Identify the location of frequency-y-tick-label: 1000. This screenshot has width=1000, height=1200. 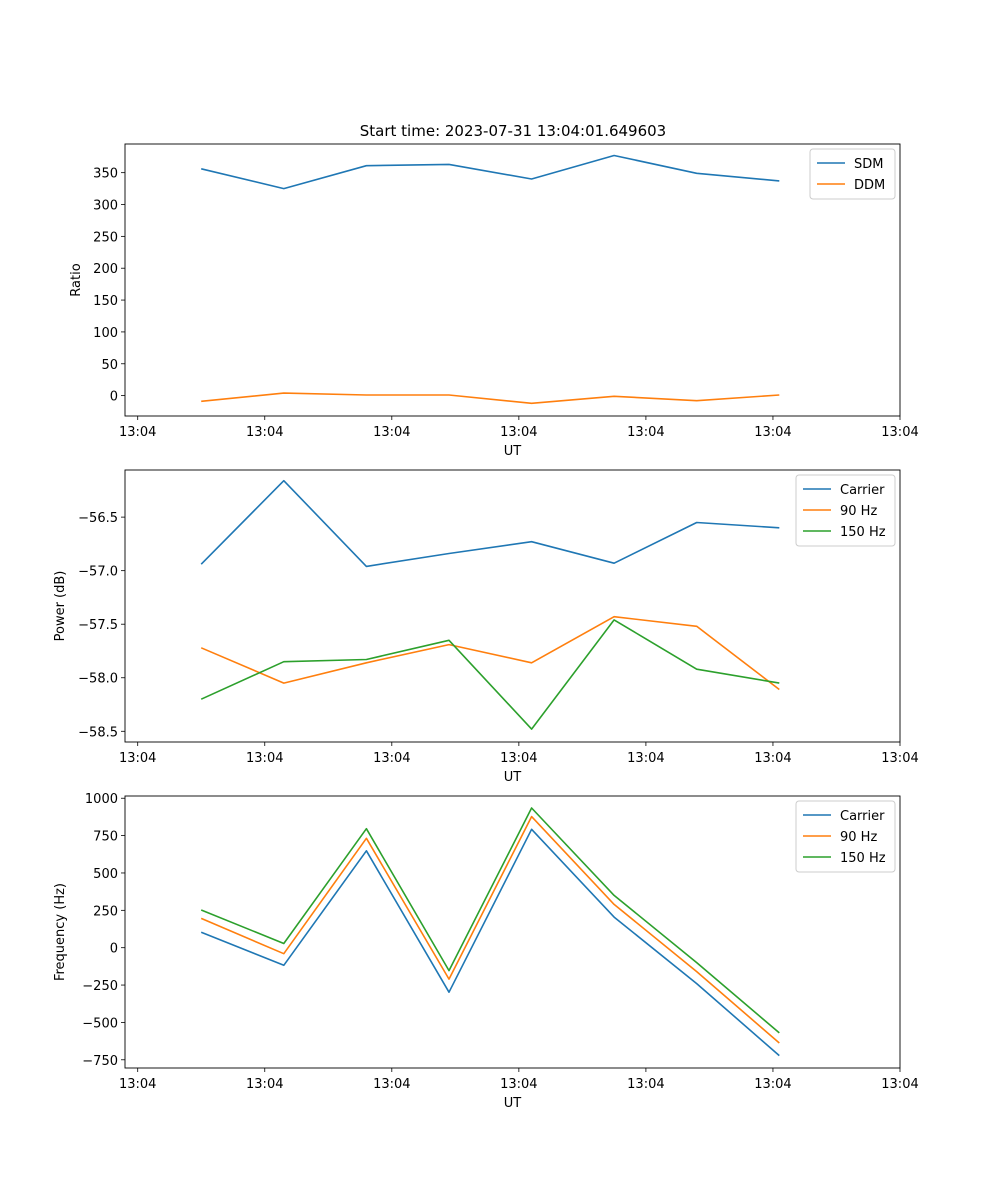
(101, 799).